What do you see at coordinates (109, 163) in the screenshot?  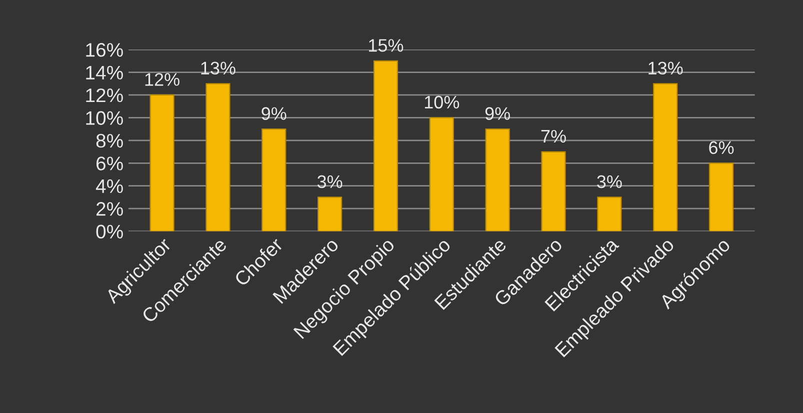 I see `y-tick-label: 6%` at bounding box center [109, 163].